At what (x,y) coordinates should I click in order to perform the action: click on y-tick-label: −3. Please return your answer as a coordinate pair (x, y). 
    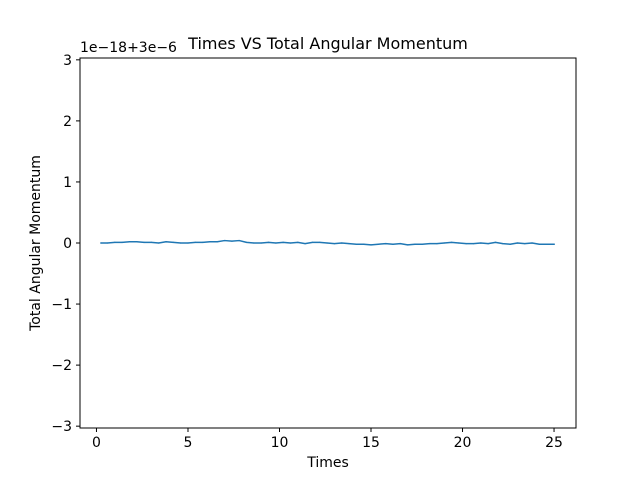
    Looking at the image, I should click on (61, 427).